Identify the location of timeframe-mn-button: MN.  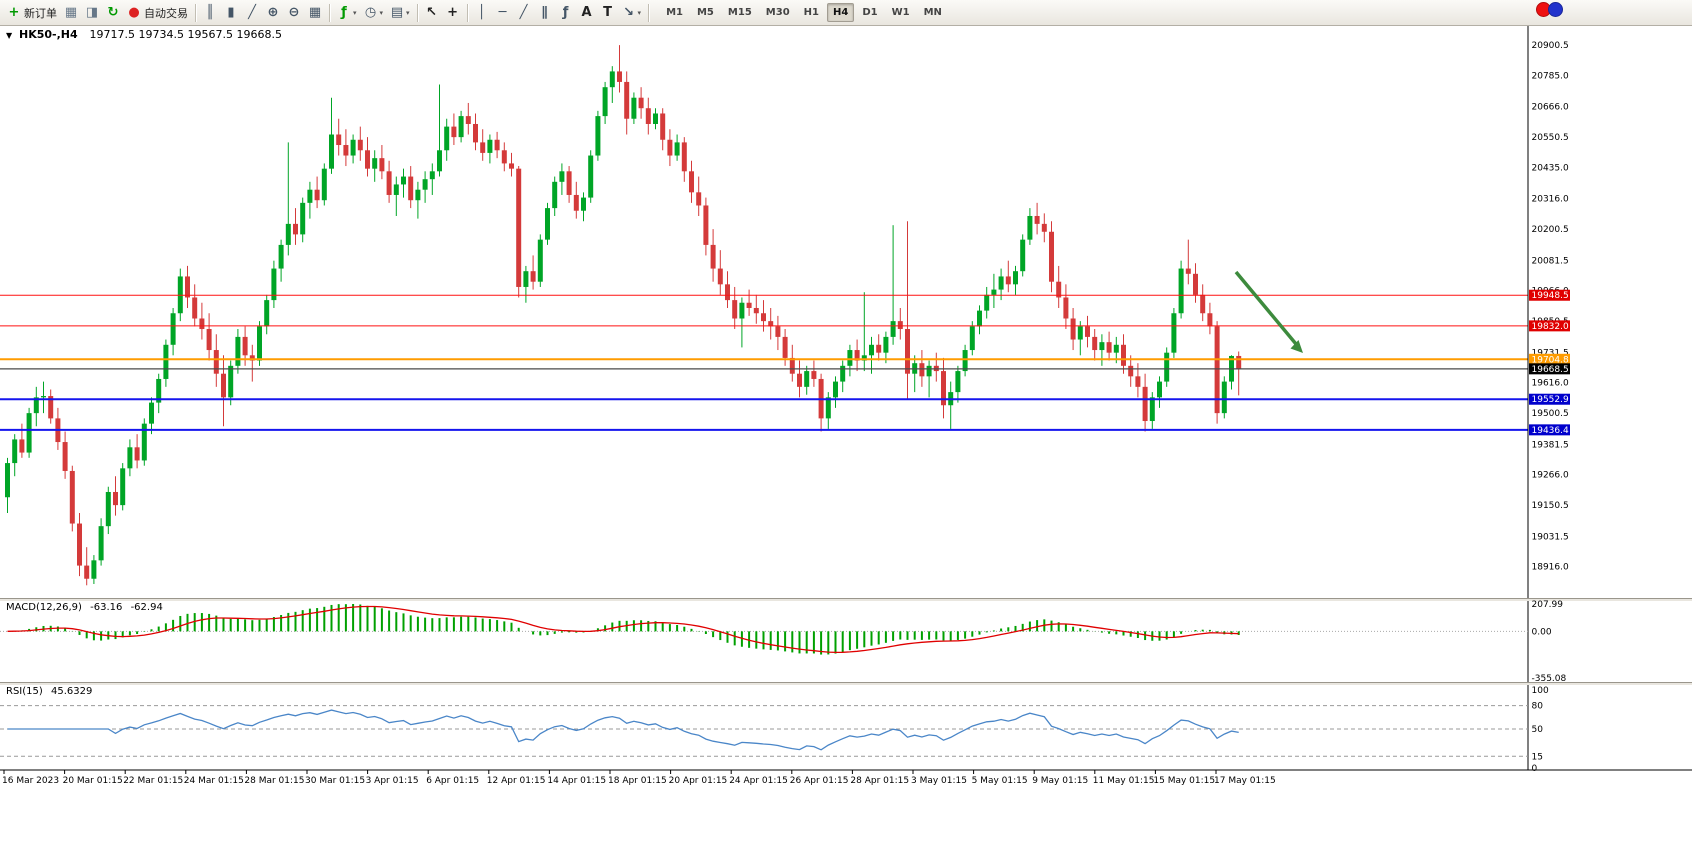
(932, 12).